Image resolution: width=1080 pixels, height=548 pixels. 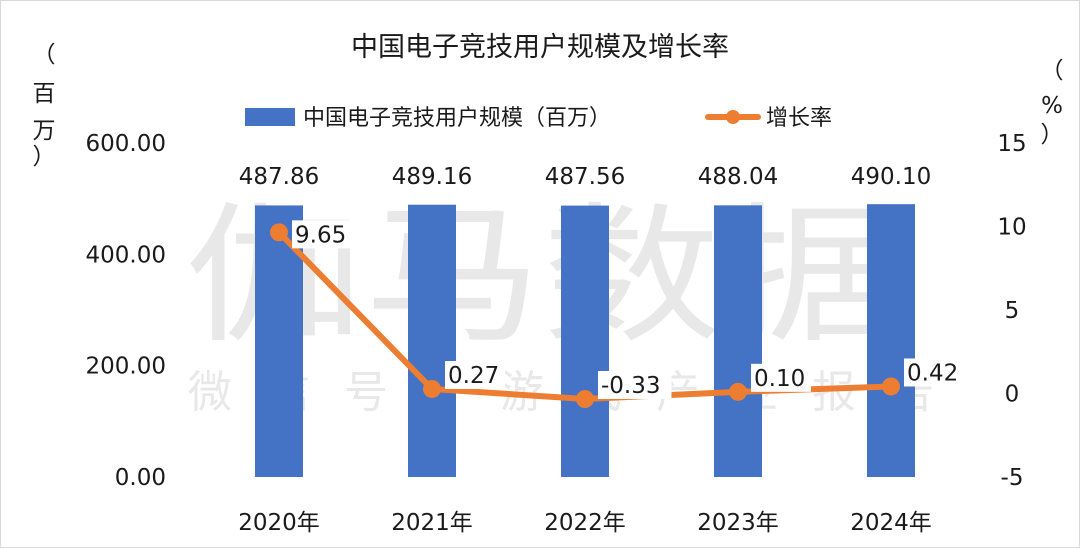 I want to click on bar-labels: 487.86 489.16 487.56 488.04 490.10, so click(x=585, y=177).